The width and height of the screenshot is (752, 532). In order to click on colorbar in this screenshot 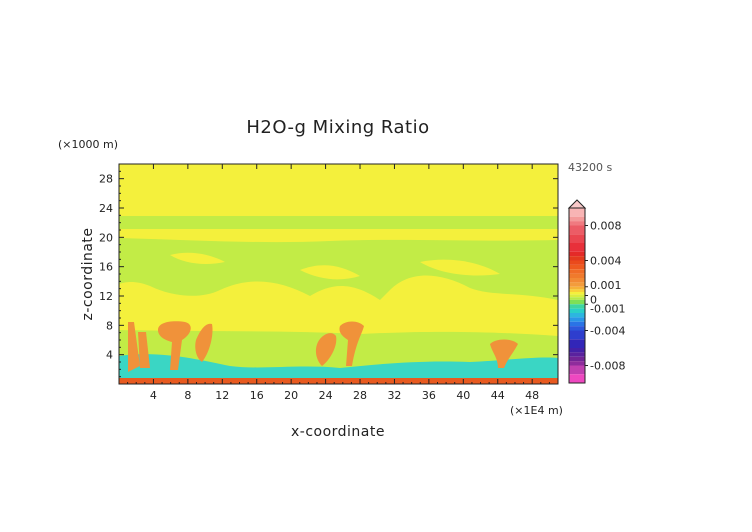, I will do `click(577, 291)`.